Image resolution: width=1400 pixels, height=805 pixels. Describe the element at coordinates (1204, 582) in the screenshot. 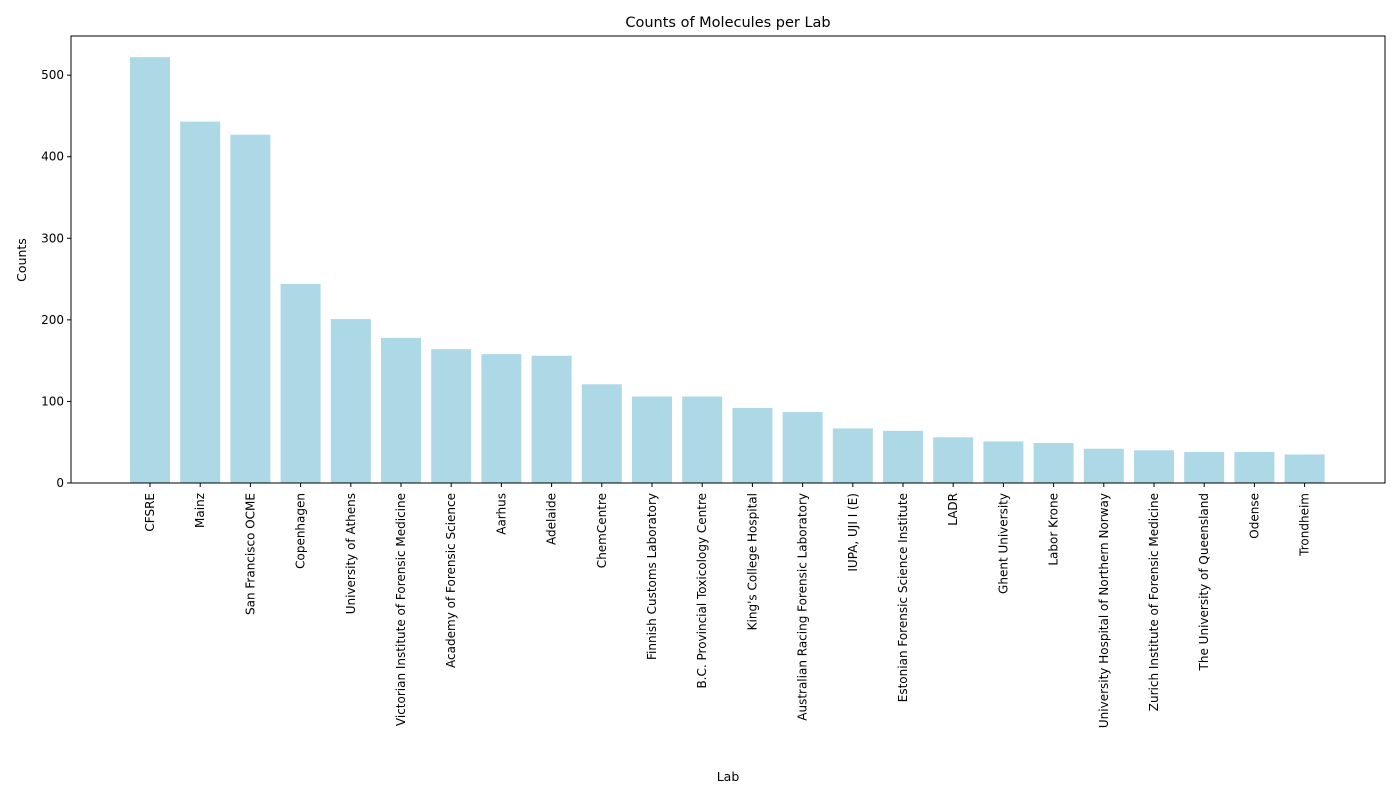

I see `x-tick-label: The University of Queensland` at that location.